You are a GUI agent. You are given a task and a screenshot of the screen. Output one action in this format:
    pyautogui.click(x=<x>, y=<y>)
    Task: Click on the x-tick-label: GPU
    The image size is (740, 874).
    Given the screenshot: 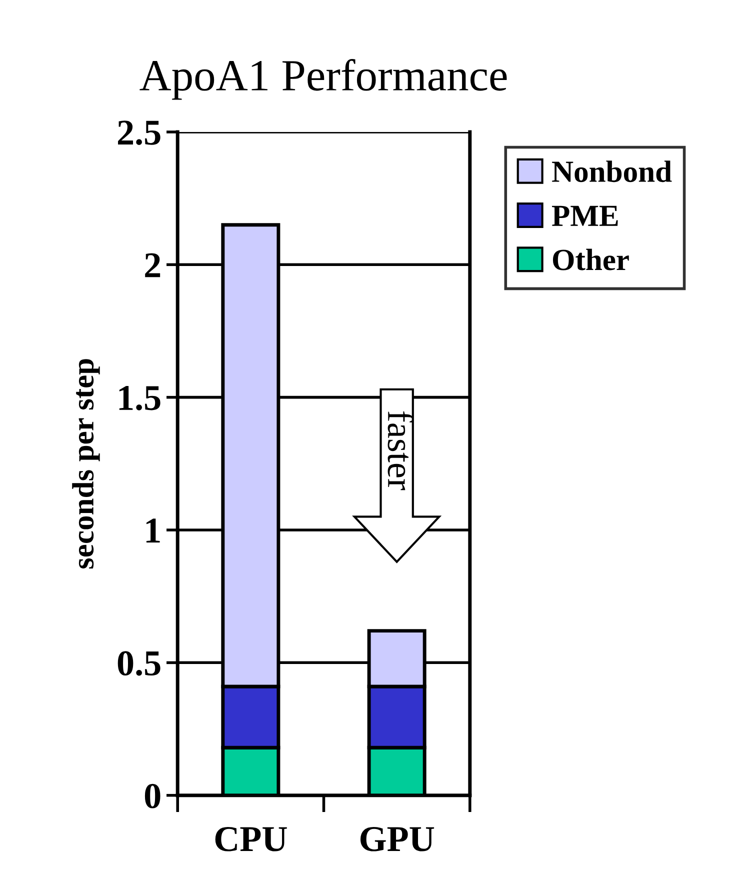 What is the action you would take?
    pyautogui.click(x=397, y=839)
    